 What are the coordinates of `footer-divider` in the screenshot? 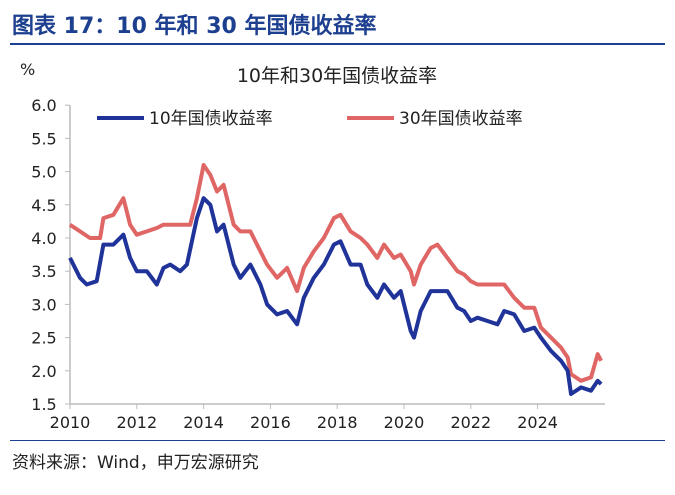 It's located at (337, 440).